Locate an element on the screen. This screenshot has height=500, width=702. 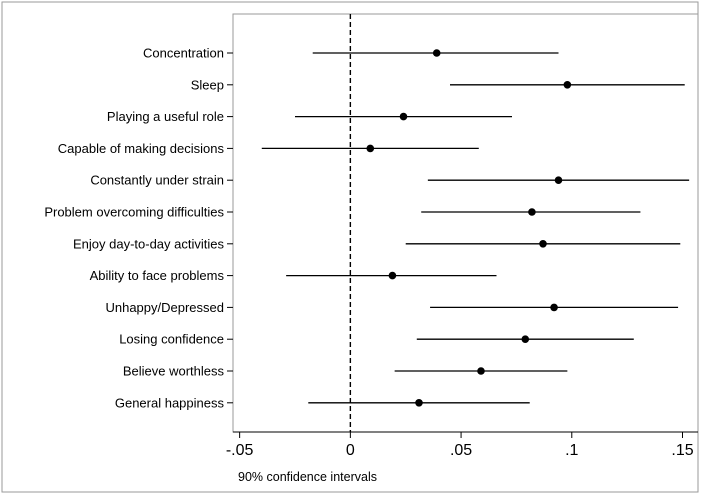
row-label: Ability to face problems is located at coordinates (157, 275).